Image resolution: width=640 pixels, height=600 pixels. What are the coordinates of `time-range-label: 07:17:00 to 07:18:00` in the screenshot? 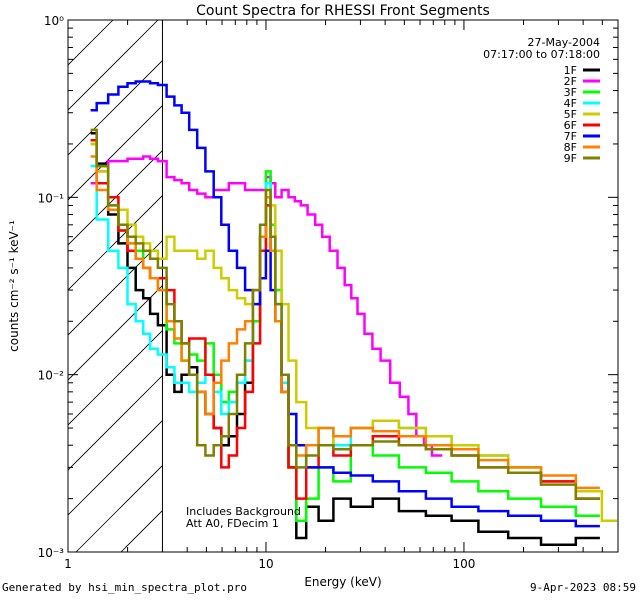 It's located at (541, 54).